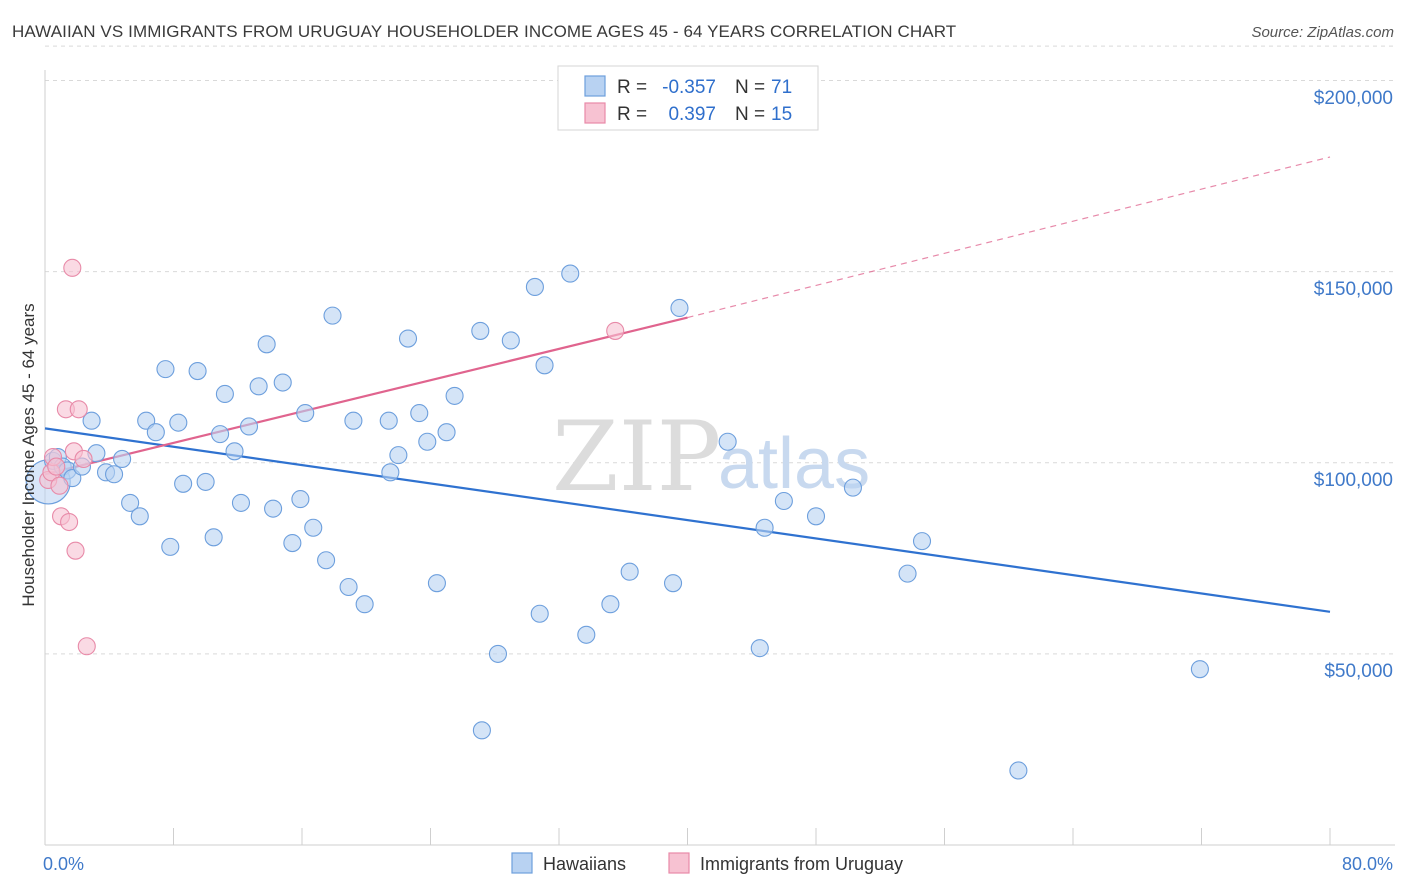 This screenshot has height=892, width=1406. I want to click on legend-r-value-uruguay: 0.397, so click(692, 114).